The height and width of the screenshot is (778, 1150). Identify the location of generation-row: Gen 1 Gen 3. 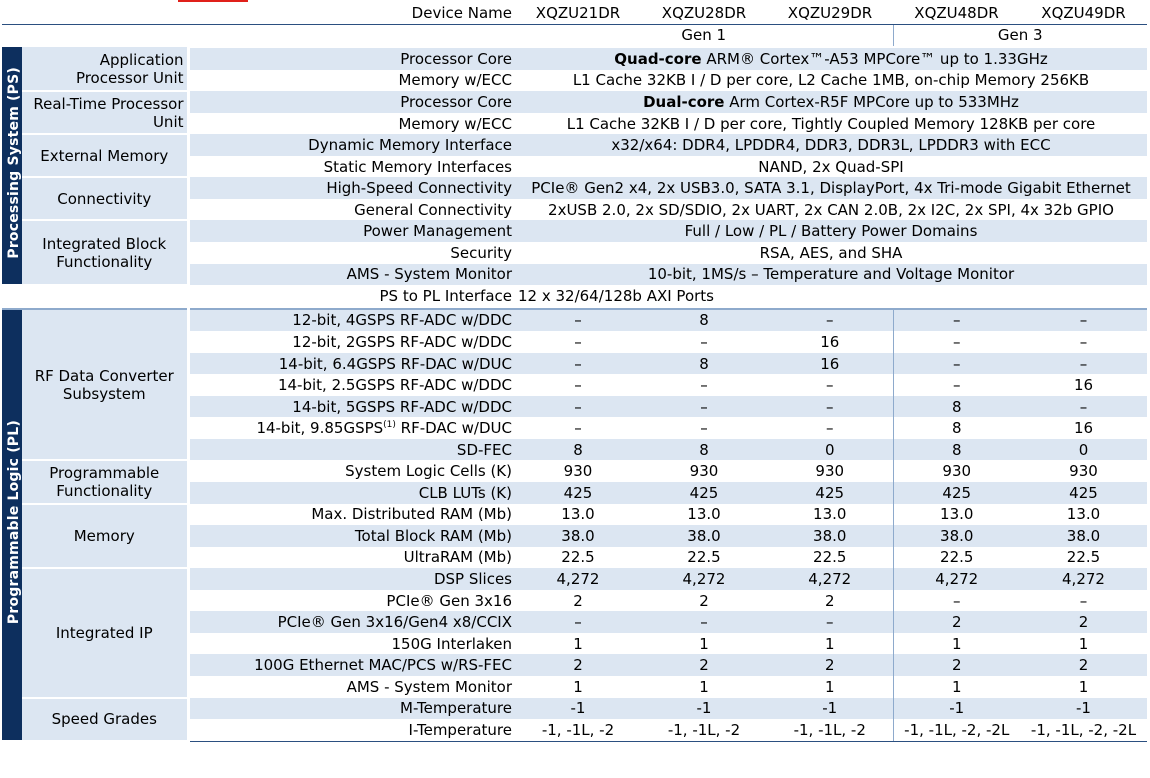
(574, 36).